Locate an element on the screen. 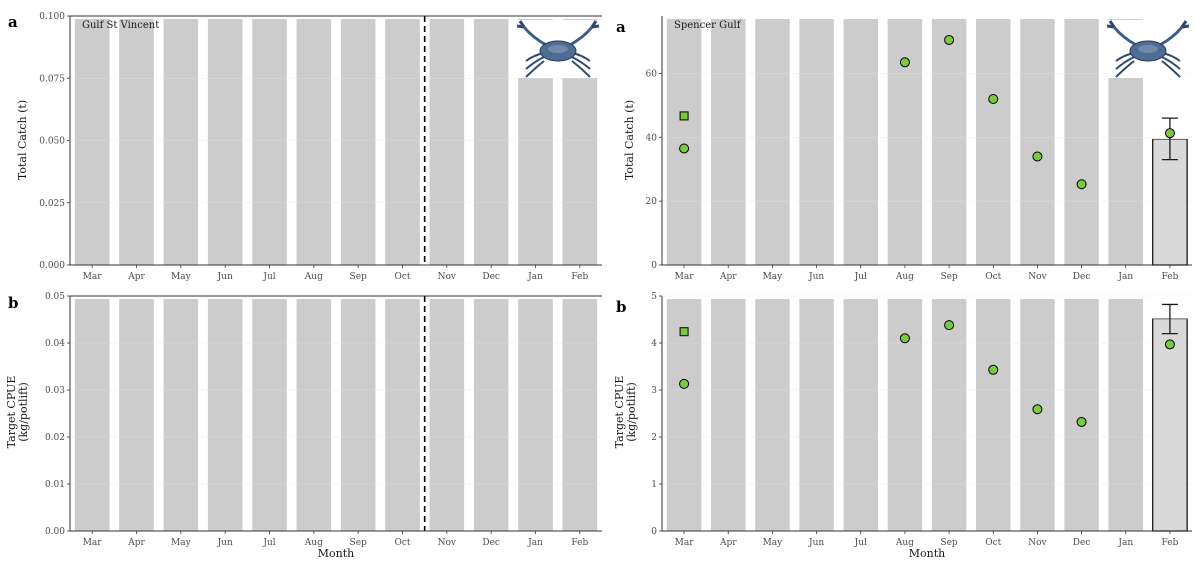 The height and width of the screenshot is (562, 1195). y-tick-label: 0.00 is located at coordinates (55, 532).